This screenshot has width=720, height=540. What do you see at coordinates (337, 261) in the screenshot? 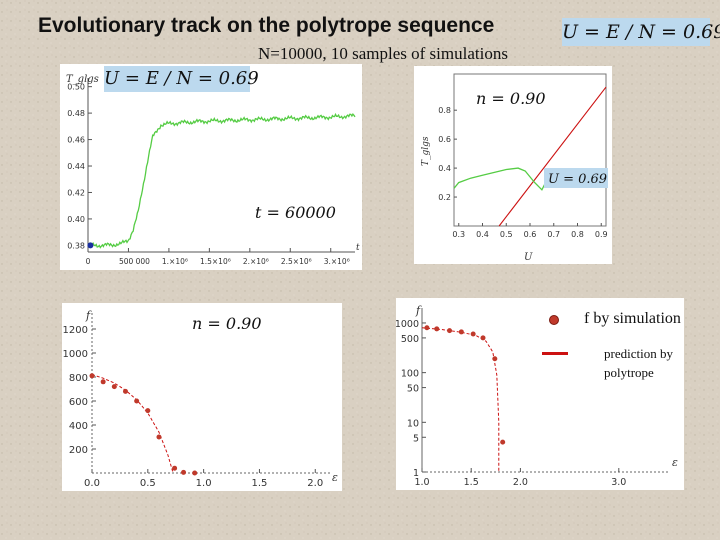
I see `x-tick-label: 3.×10⁶` at bounding box center [337, 261].